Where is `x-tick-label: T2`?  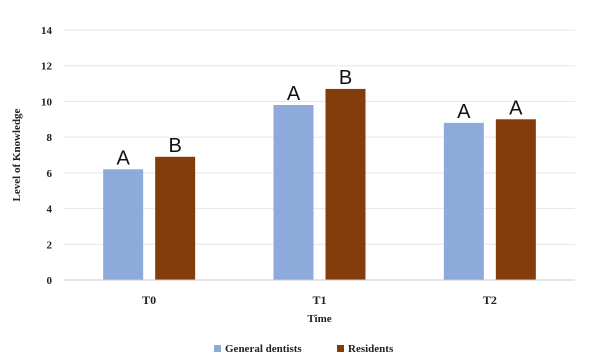 x-tick-label: T2 is located at coordinates (490, 300).